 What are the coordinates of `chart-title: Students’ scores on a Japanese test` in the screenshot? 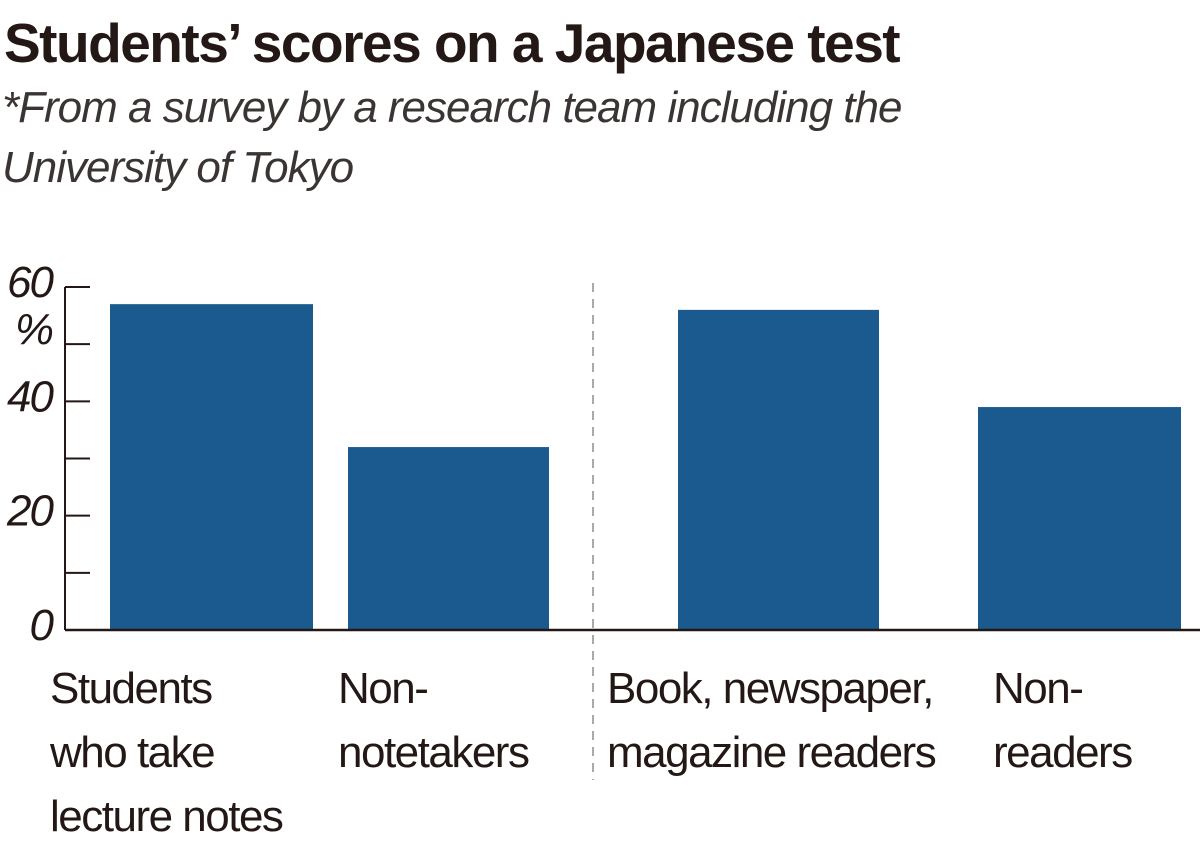 It's located at (452, 43).